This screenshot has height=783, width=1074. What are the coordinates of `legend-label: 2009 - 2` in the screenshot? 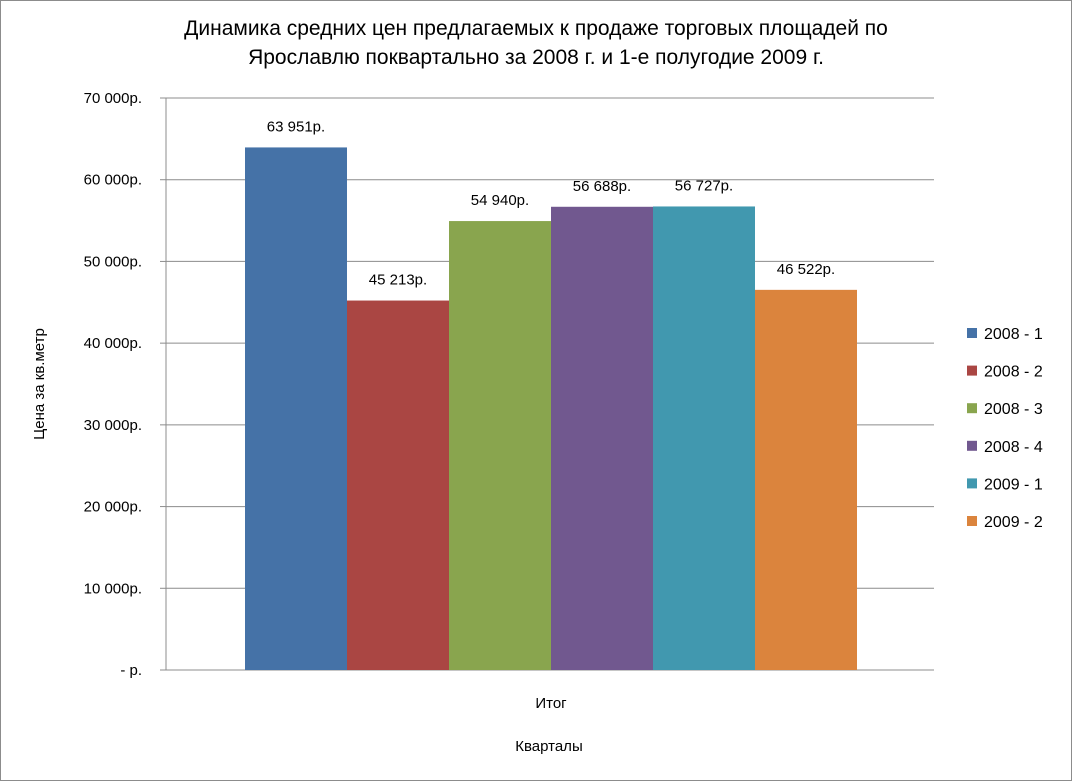 It's located at (1013, 522).